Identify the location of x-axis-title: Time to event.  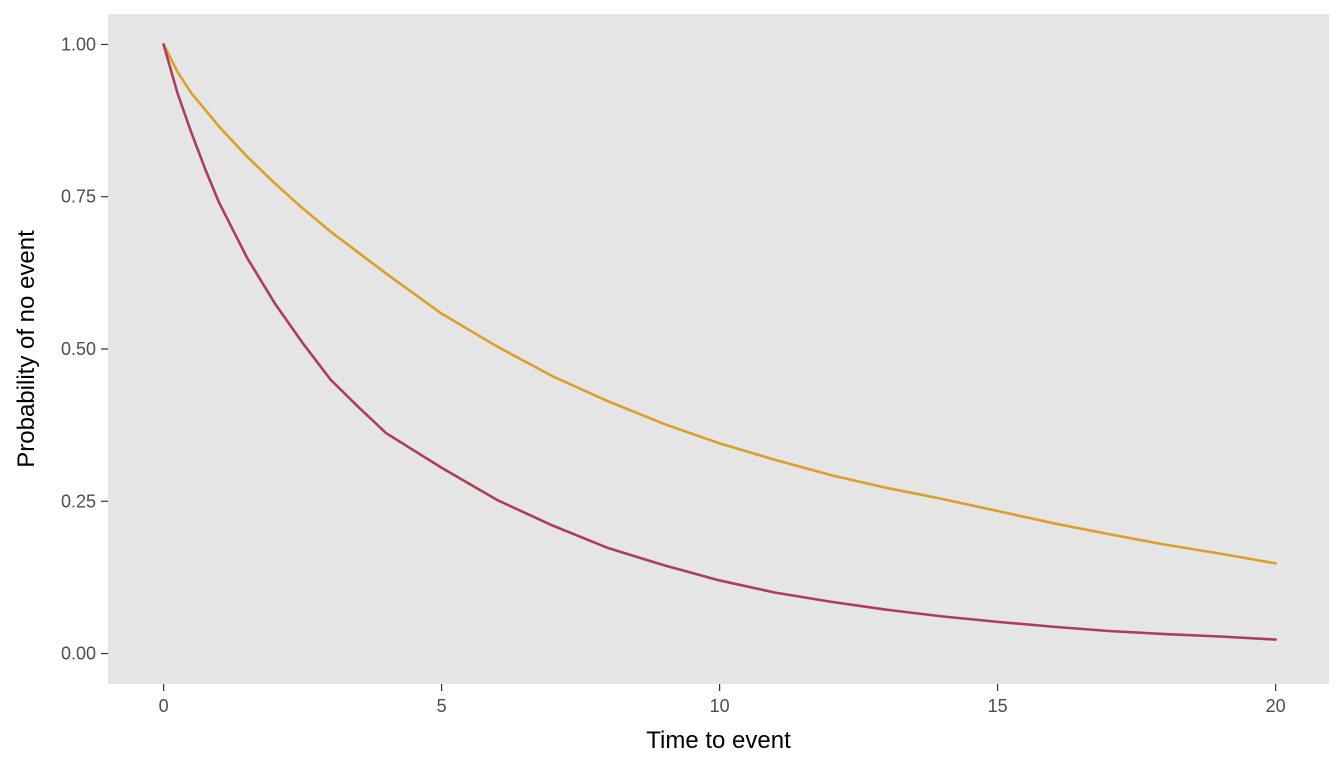
(718, 740).